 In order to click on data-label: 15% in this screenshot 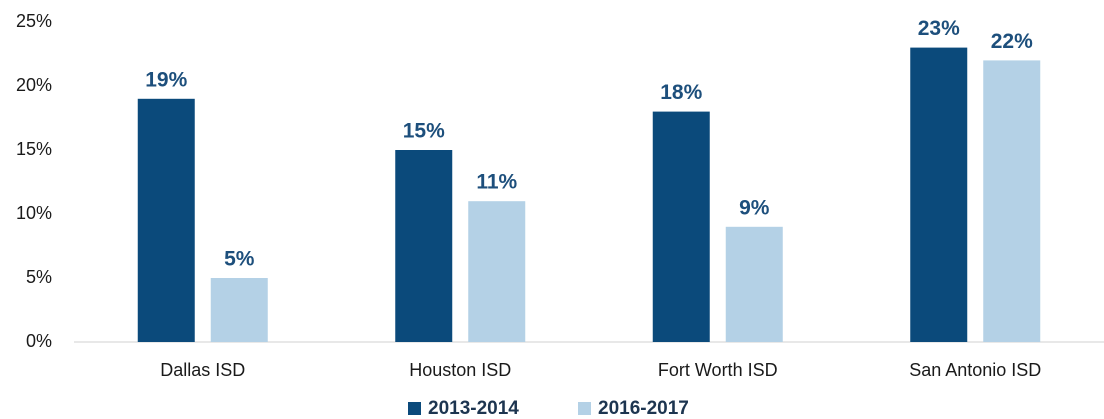, I will do `click(424, 131)`.